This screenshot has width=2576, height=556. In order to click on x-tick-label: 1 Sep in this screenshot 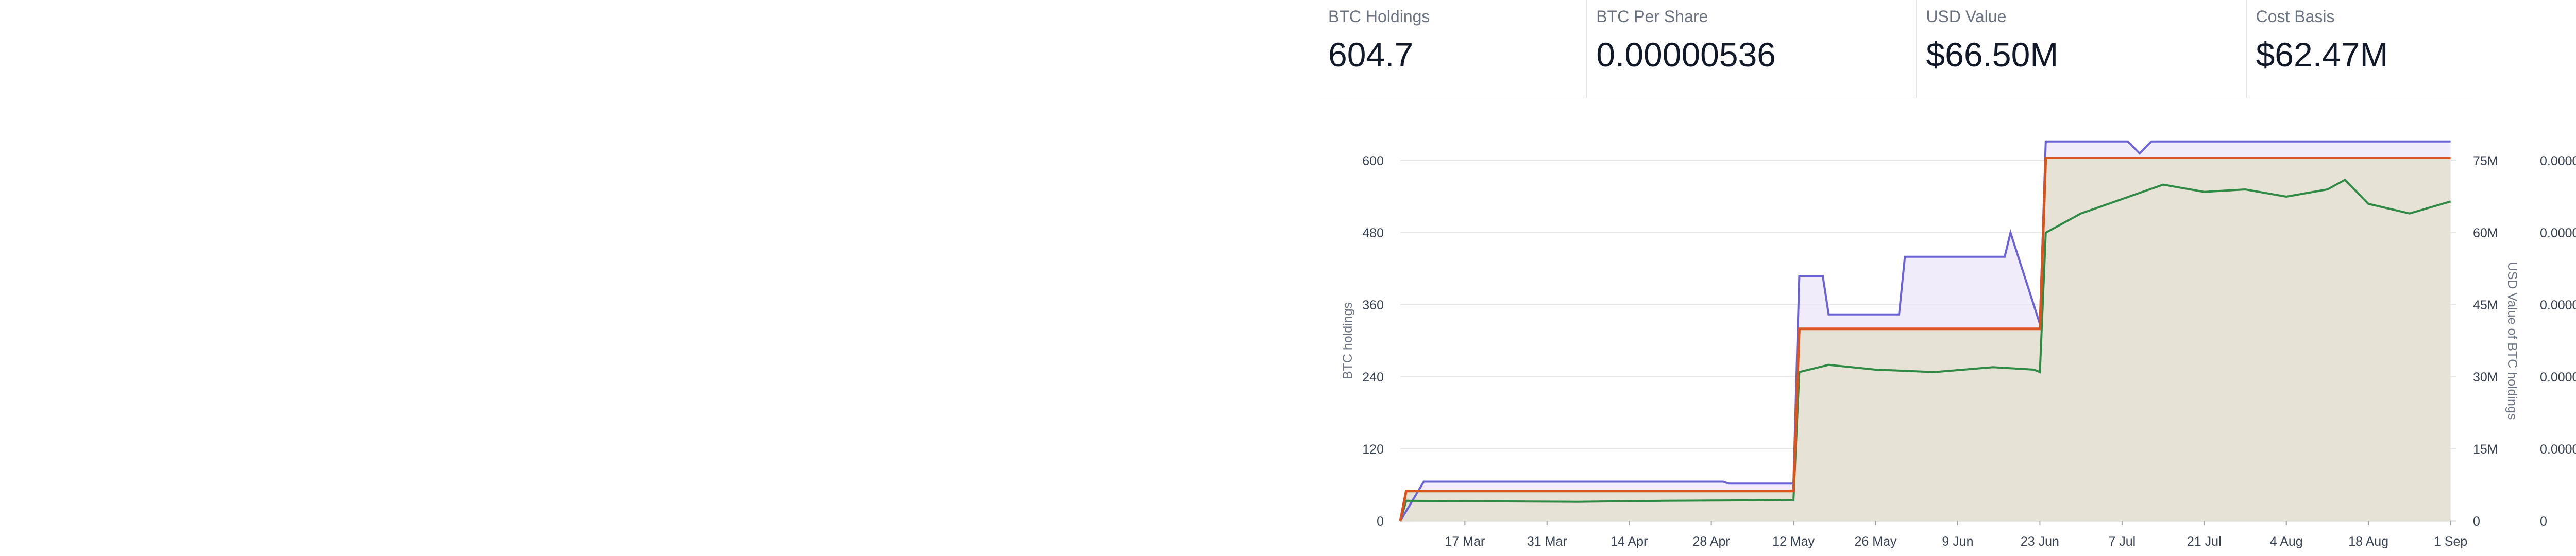, I will do `click(2450, 541)`.